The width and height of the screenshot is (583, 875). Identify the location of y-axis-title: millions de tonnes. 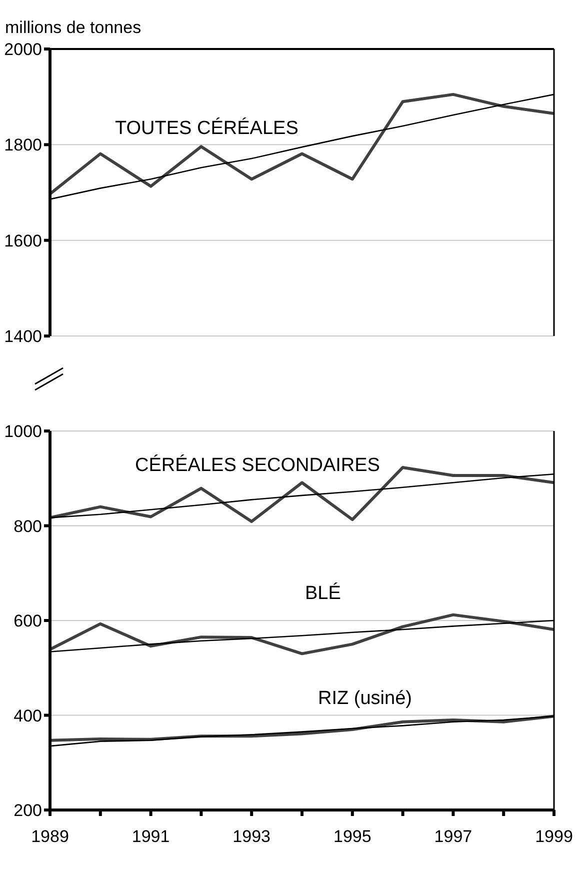
(73, 28).